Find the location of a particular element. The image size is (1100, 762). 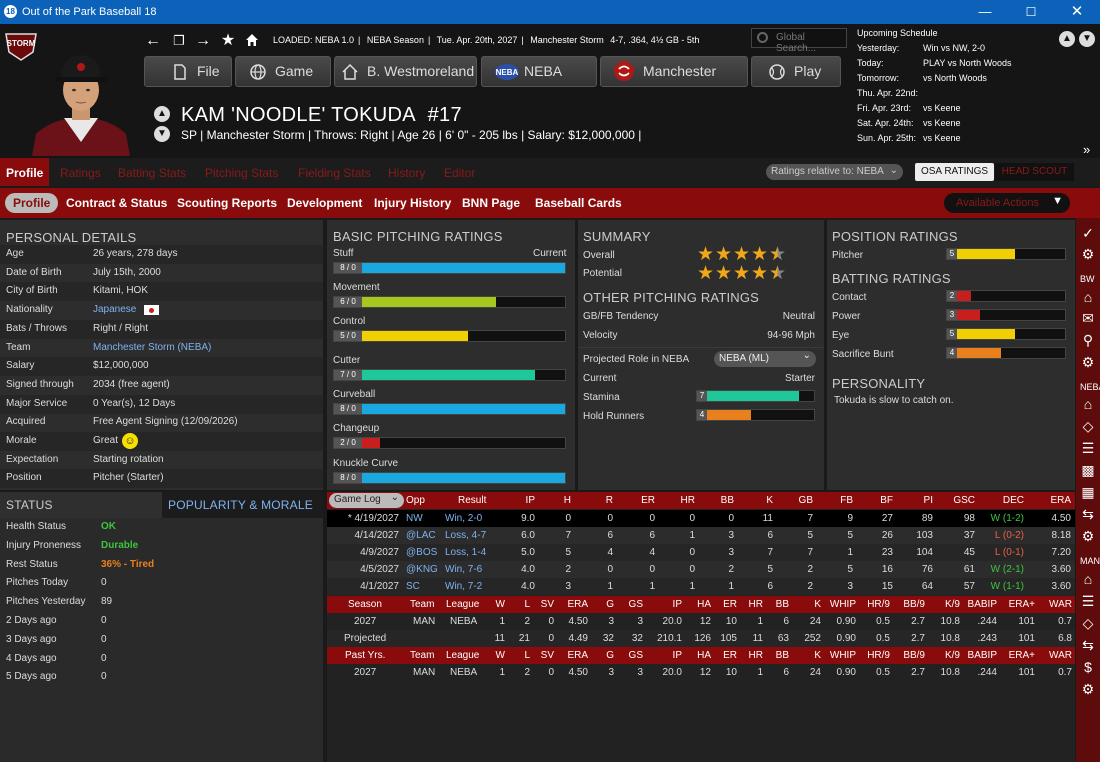

chart-icon: ▦ is located at coordinates (1088, 492).